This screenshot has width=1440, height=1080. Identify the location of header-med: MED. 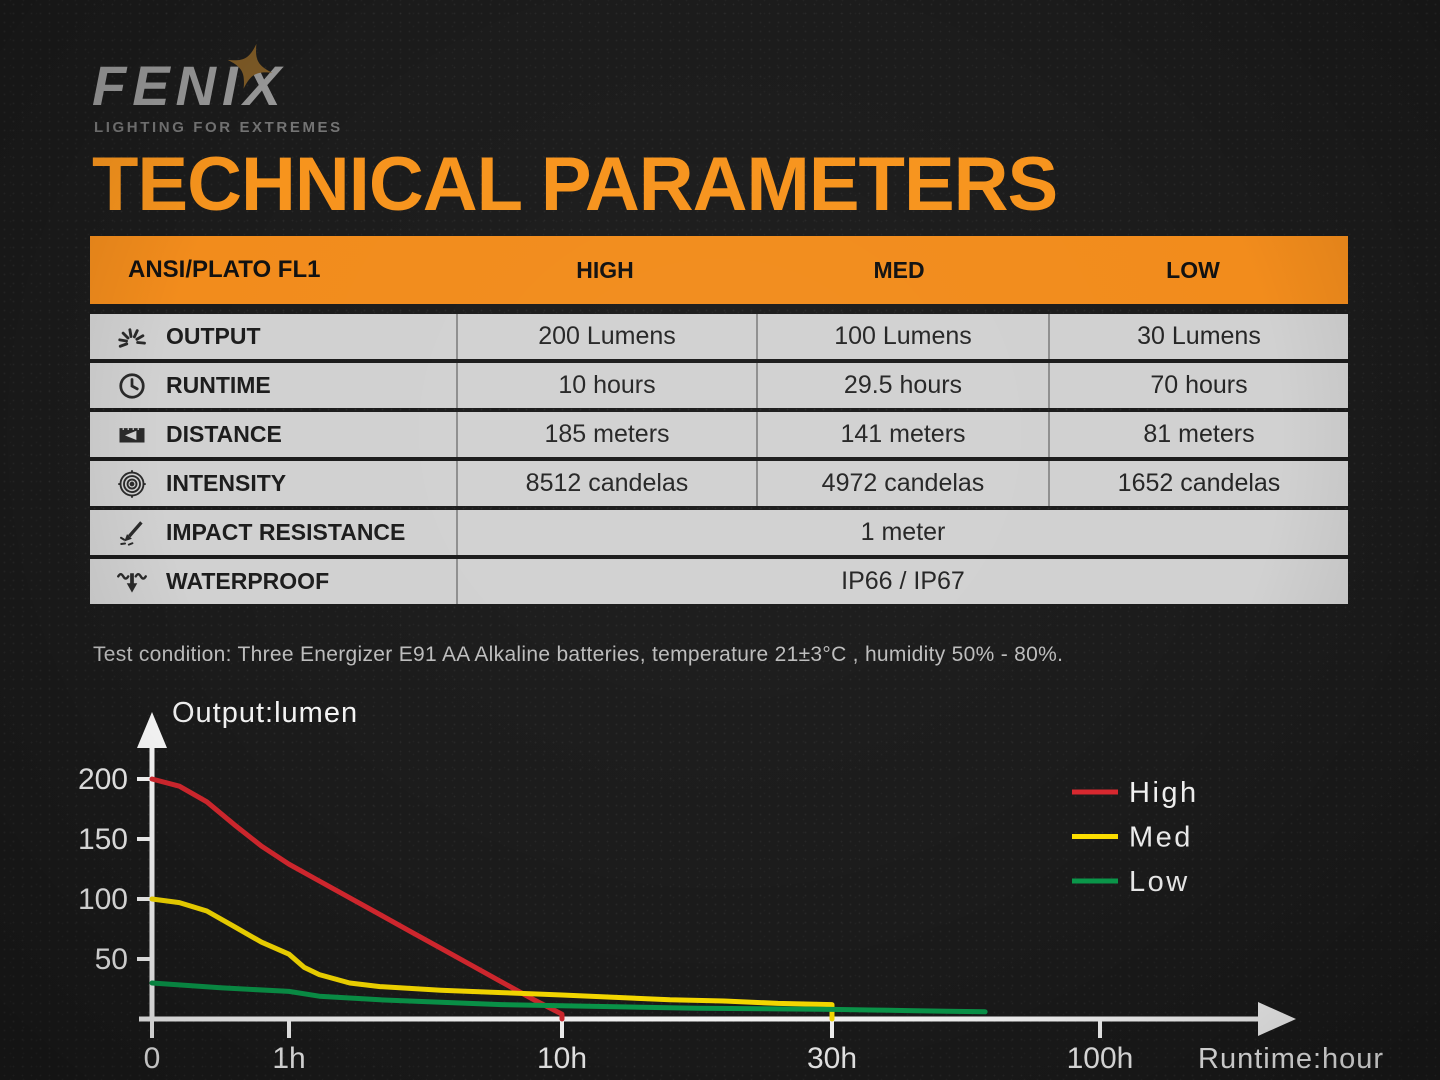
(899, 269).